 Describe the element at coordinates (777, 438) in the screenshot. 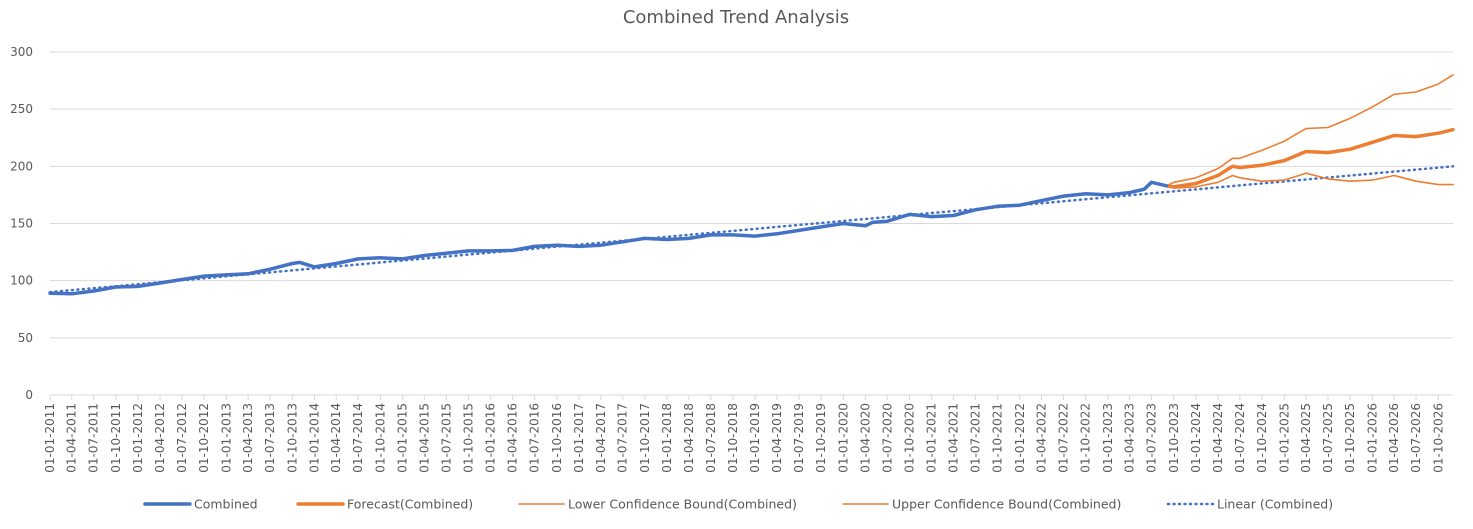

I see `x-tick-label: 01-04-2019` at that location.